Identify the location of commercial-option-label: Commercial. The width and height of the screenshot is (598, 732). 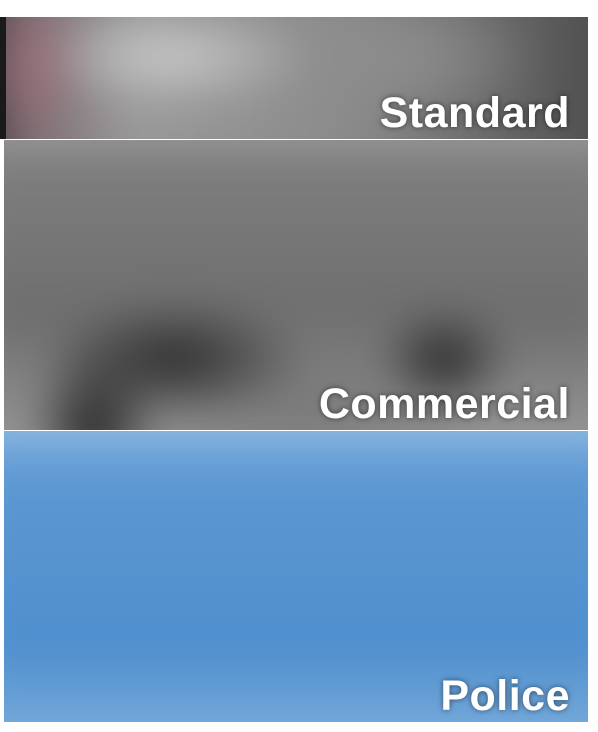
(444, 404).